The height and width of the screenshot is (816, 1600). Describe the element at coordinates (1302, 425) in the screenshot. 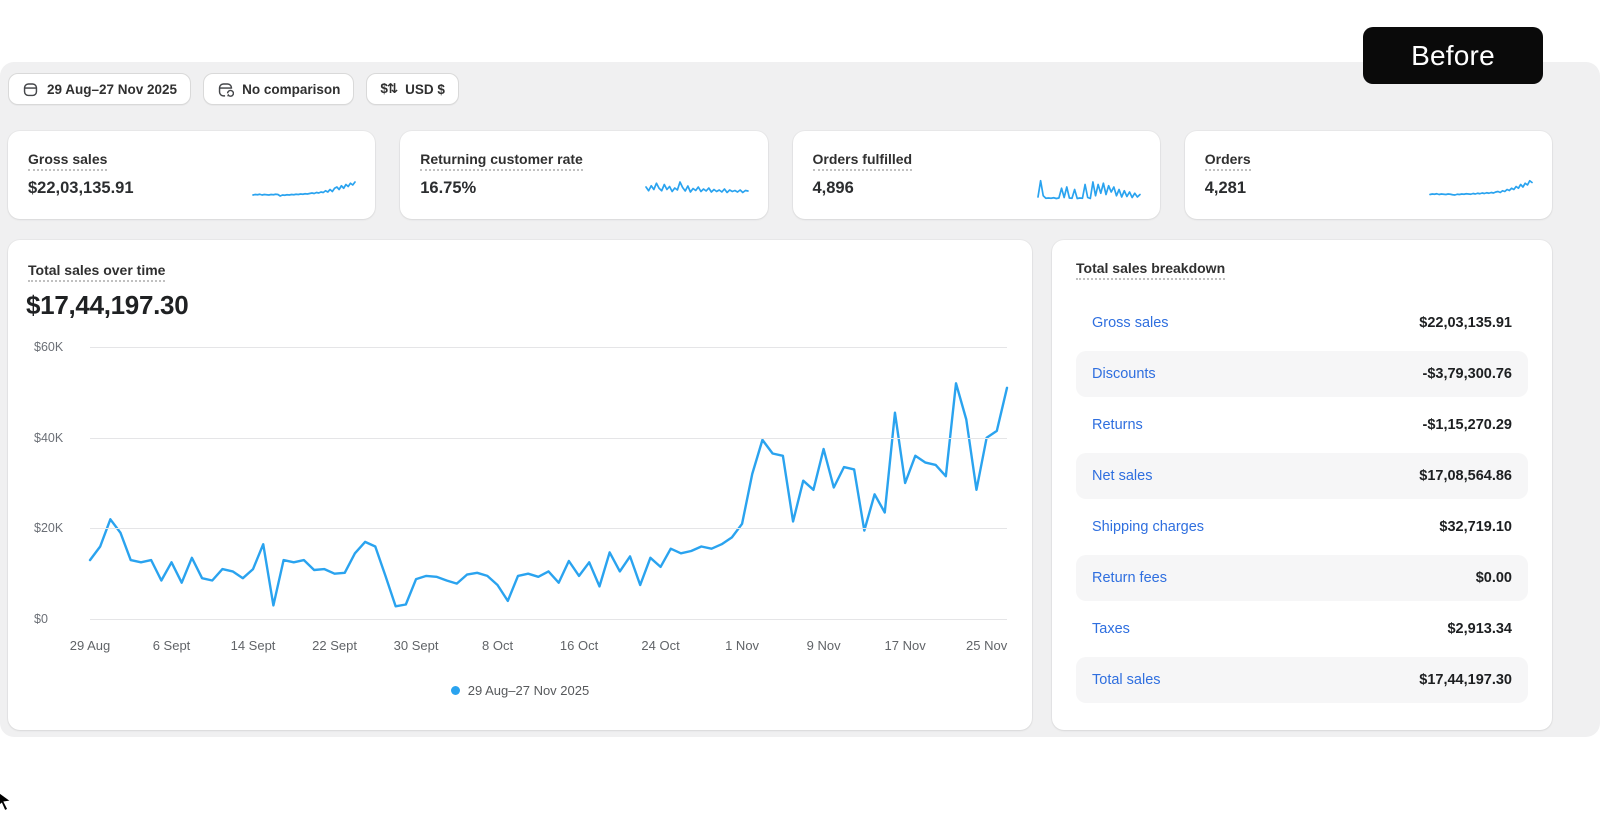

I see `breakdown-row: Returns -$1,15,270.29` at that location.